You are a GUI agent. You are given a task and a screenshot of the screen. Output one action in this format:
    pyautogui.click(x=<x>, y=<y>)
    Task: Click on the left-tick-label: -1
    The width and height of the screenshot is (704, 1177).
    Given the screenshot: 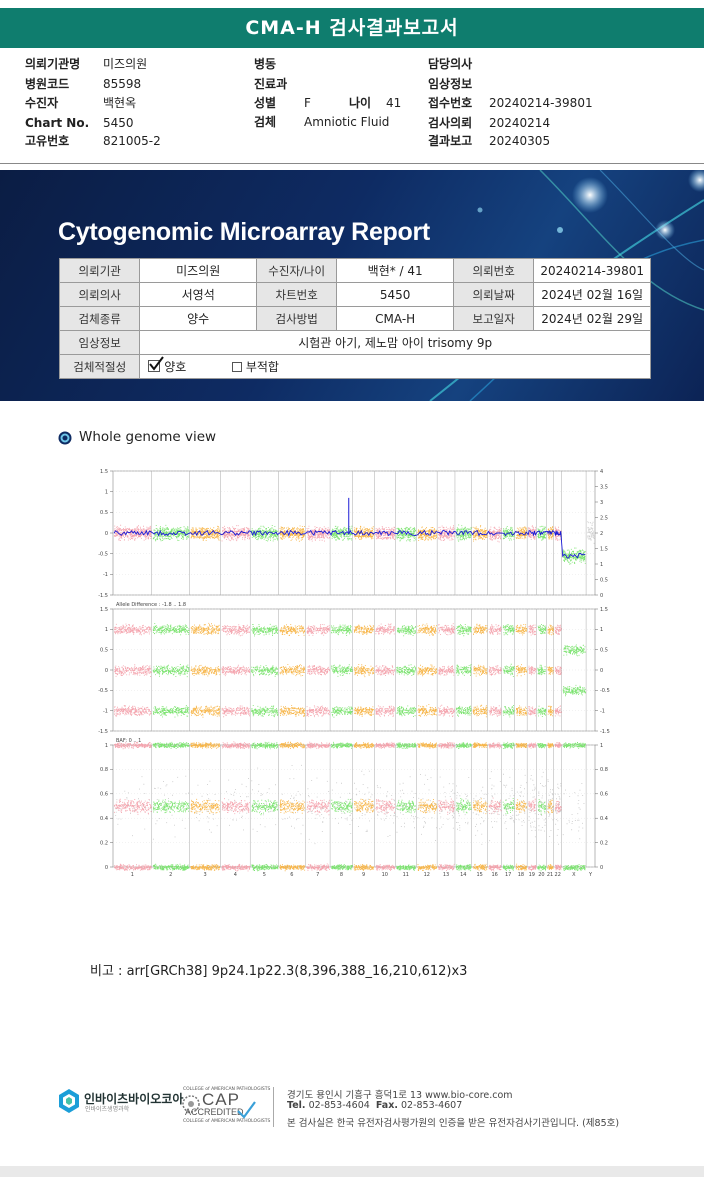 What is the action you would take?
    pyautogui.click(x=105, y=575)
    